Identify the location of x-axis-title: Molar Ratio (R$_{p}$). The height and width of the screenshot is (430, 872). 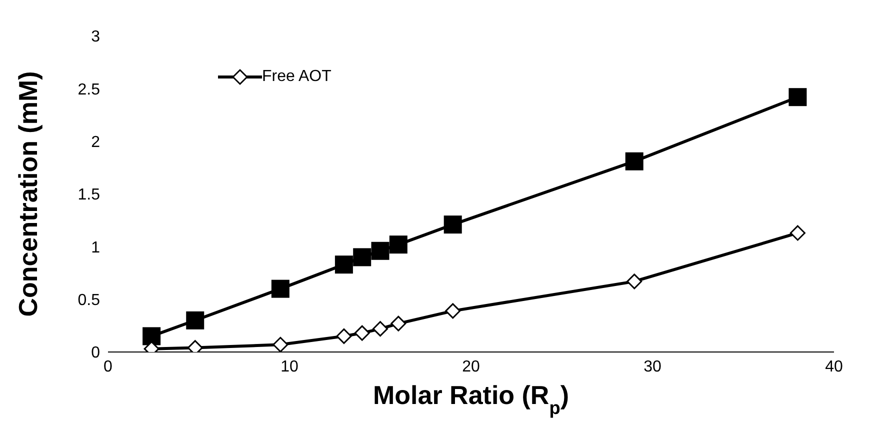
(471, 399).